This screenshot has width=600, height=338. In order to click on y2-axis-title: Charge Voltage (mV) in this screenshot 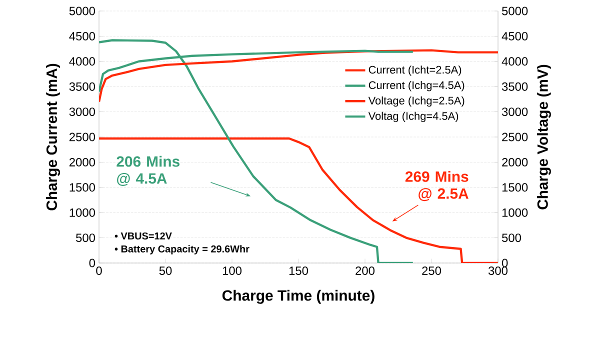, I will do `click(543, 137)`.